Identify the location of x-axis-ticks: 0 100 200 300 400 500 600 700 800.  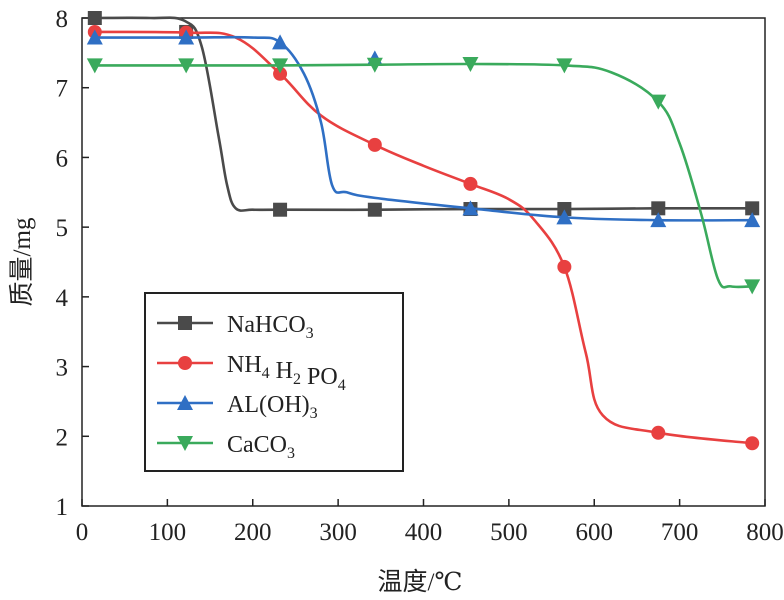
(430, 522).